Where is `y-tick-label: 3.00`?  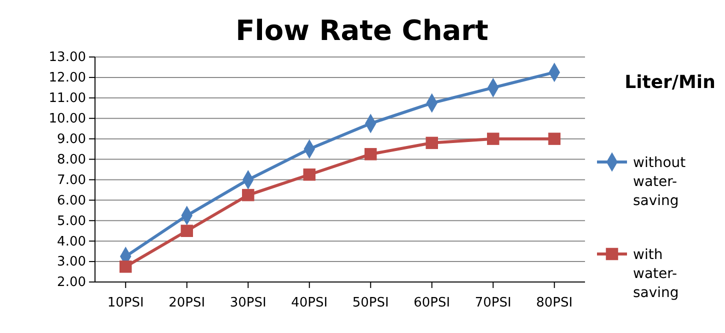
y-tick-label: 3.00 is located at coordinates (71, 262).